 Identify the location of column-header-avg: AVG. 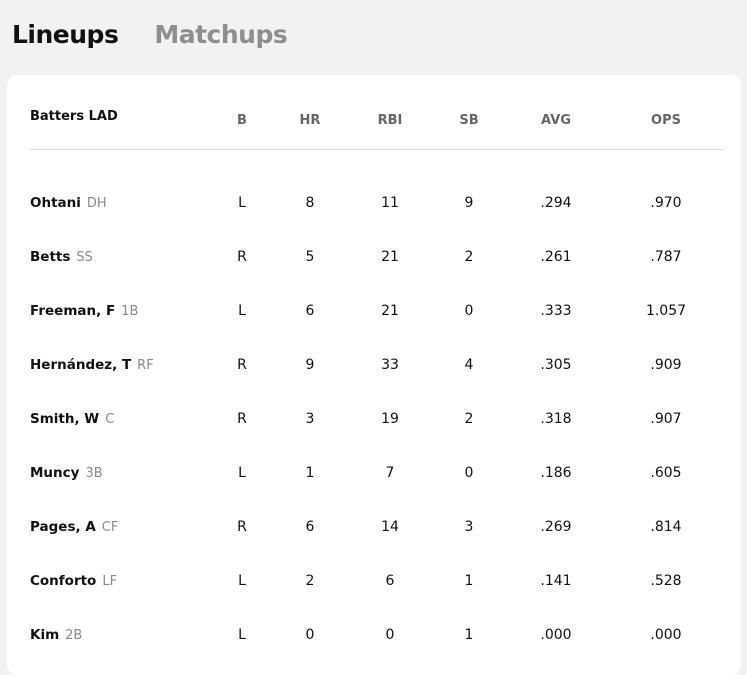
(556, 120).